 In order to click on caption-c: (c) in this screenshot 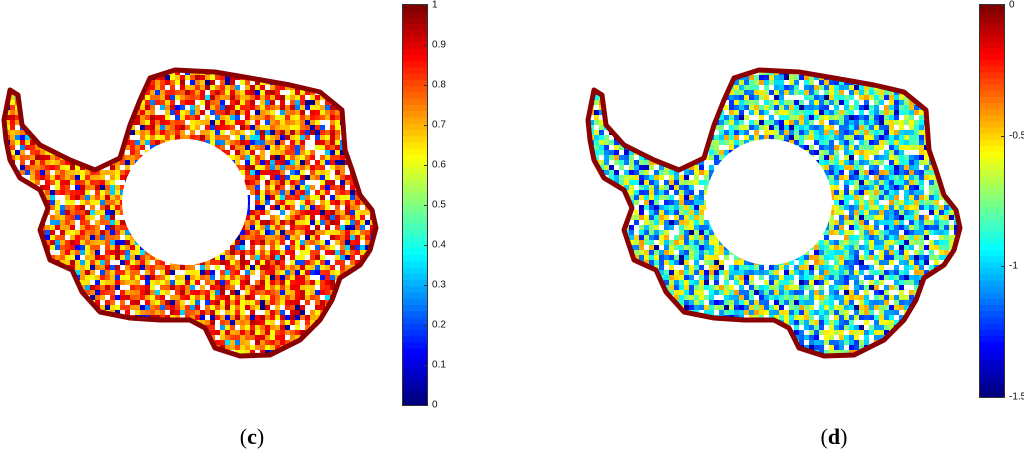, I will do `click(252, 436)`.